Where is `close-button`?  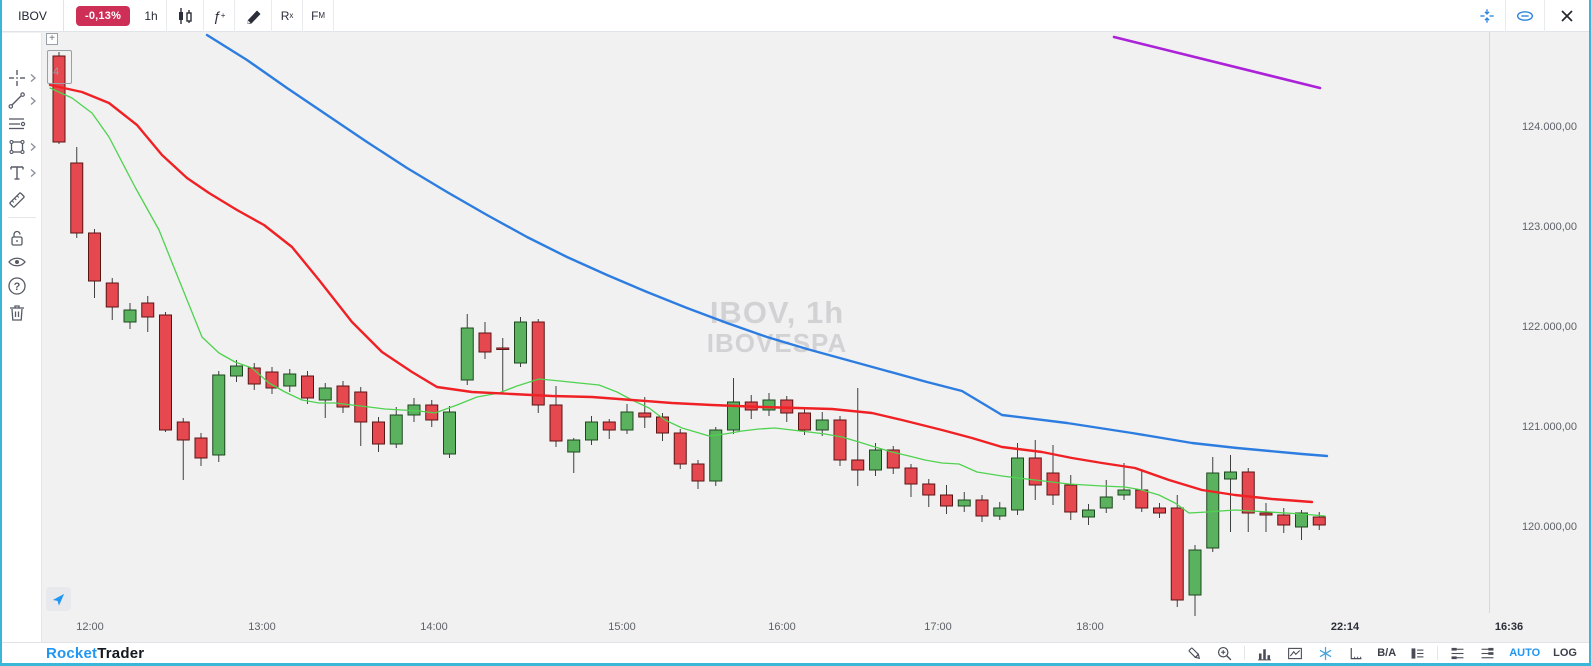
close-button is located at coordinates (1567, 16).